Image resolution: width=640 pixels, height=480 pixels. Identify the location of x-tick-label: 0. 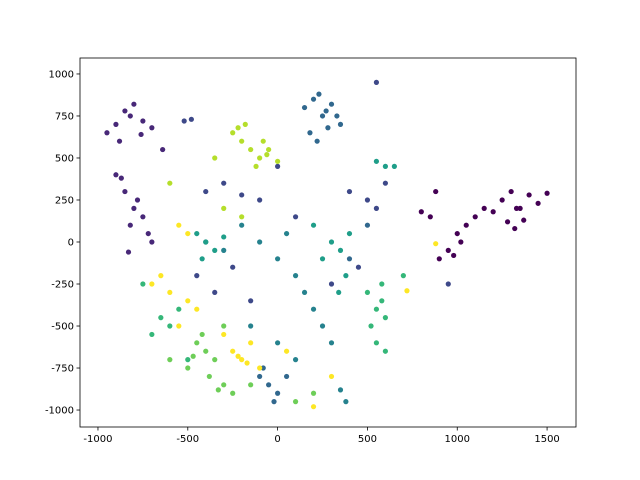
(277, 439).